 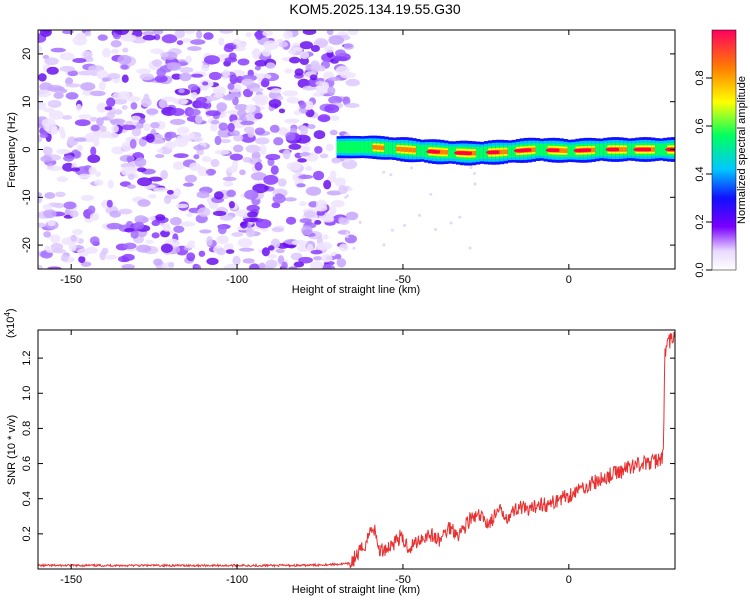 What do you see at coordinates (700, 269) in the screenshot?
I see `colorbar-tick-label: 0.0` at bounding box center [700, 269].